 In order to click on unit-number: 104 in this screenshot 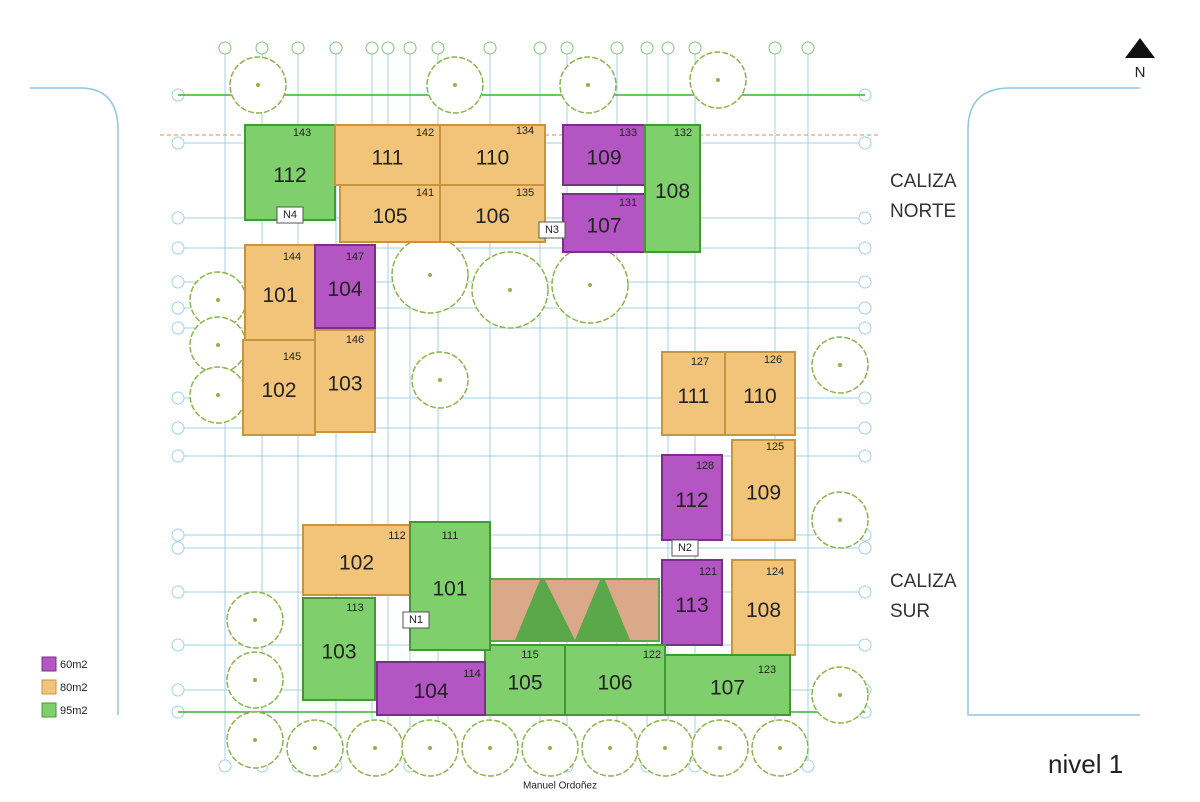, I will do `click(430, 691)`.